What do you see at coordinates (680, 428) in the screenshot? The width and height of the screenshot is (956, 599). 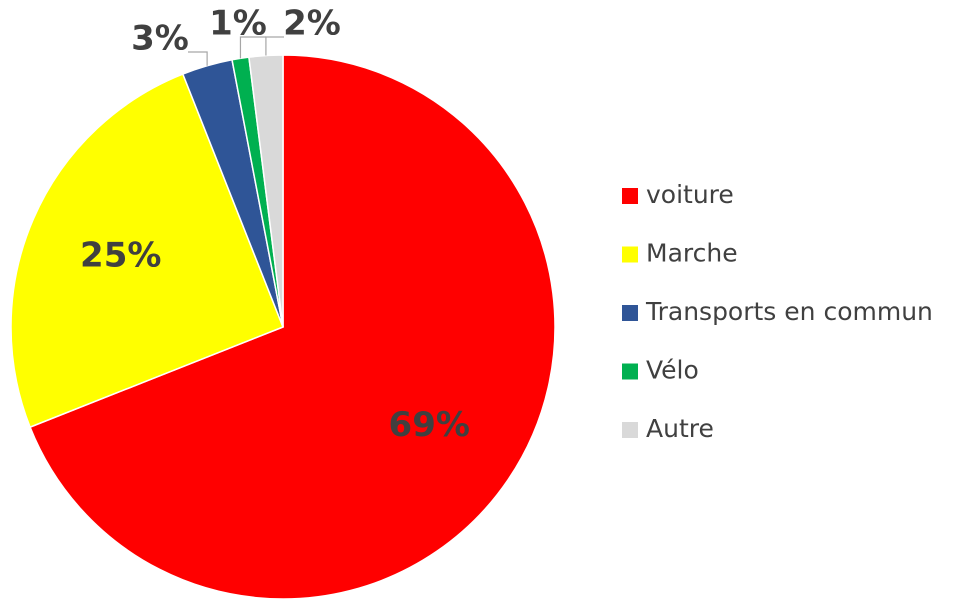 I see `legend-label: Autre` at bounding box center [680, 428].